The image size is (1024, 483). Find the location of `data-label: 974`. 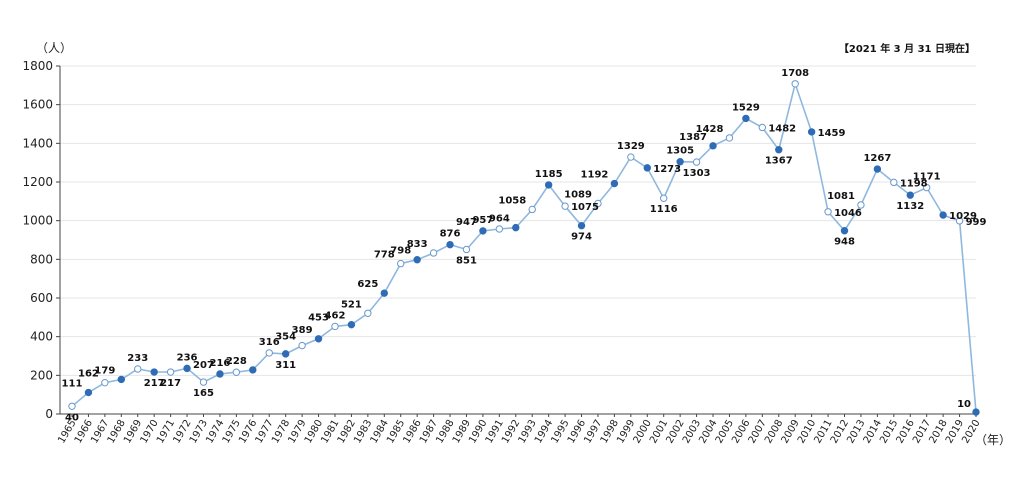

data-label: 974 is located at coordinates (581, 237).